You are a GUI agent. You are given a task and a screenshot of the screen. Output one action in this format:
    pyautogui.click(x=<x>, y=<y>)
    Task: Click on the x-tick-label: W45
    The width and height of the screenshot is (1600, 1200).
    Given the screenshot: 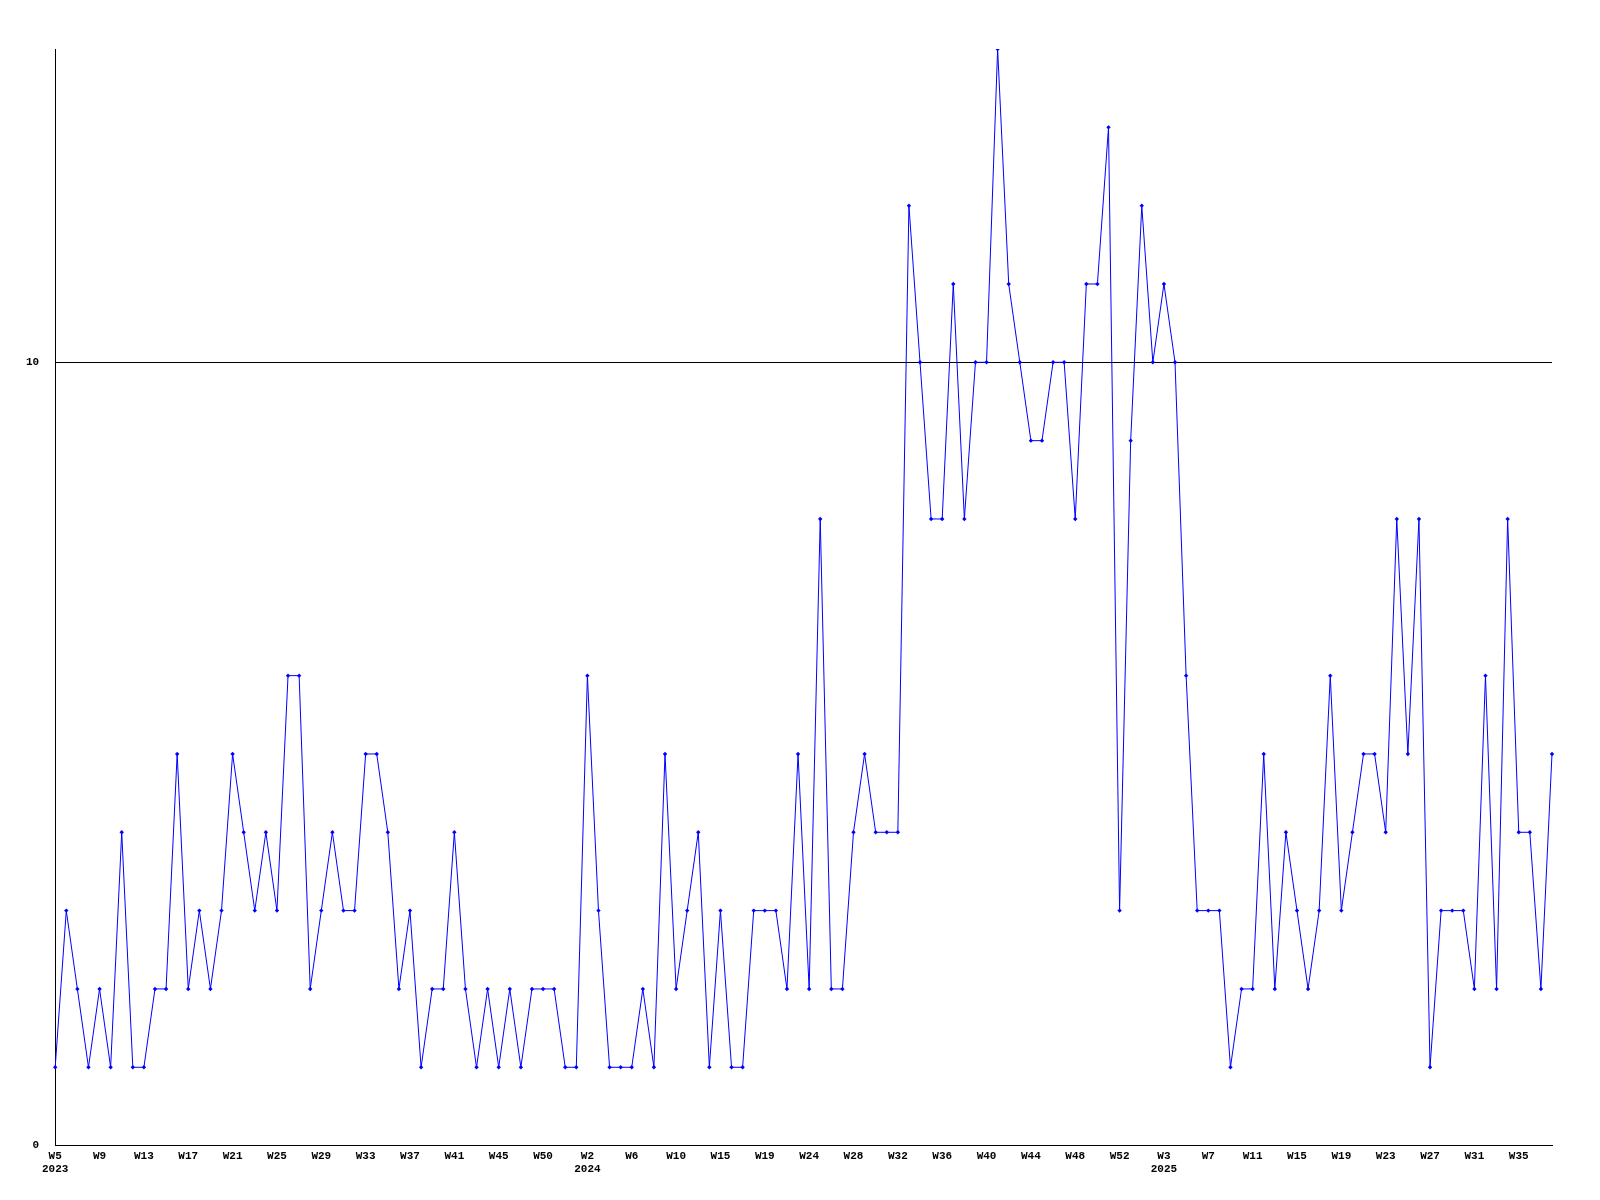 What is the action you would take?
    pyautogui.click(x=498, y=1155)
    